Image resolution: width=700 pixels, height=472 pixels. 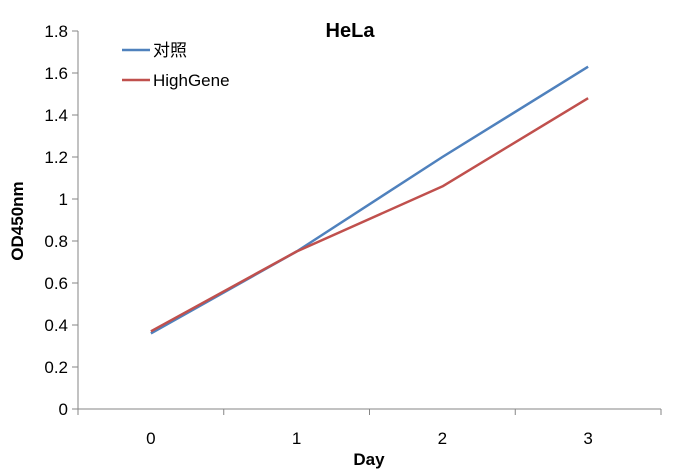 I want to click on y-axis-ticks: 0 0.2 0.4 0.6 0.8 1 1.2 1.4 1.6 1.8, so click(x=61, y=220).